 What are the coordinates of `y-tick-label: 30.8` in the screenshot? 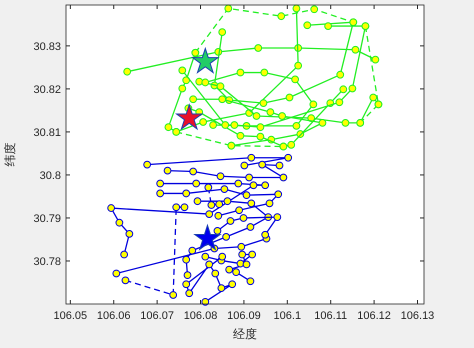 It's located at (50, 176).